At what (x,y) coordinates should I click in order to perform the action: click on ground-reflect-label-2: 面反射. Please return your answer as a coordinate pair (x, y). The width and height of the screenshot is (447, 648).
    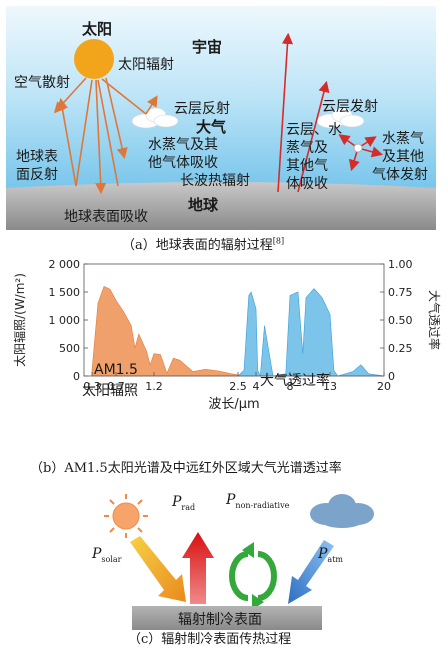
    Looking at the image, I should click on (37, 175).